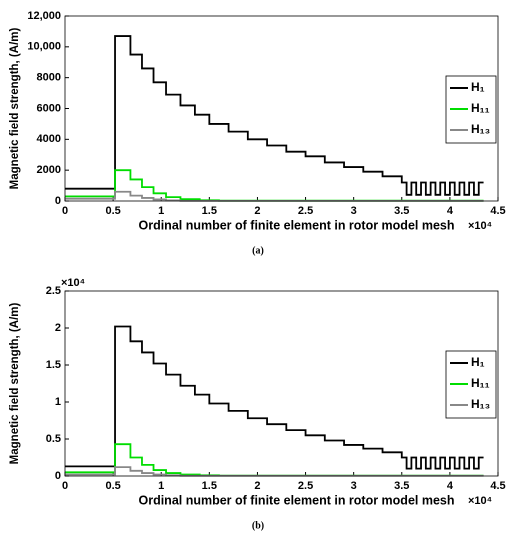 This screenshot has height=550, width=516. What do you see at coordinates (44, 16) in the screenshot?
I see `y-tick-label: 12,000` at bounding box center [44, 16].